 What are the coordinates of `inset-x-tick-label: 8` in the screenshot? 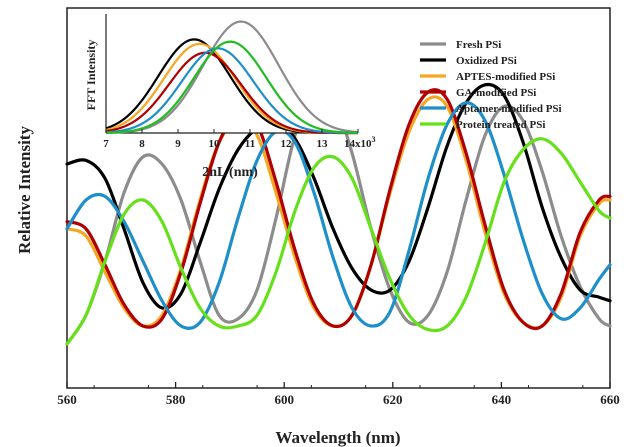 It's located at (142, 144).